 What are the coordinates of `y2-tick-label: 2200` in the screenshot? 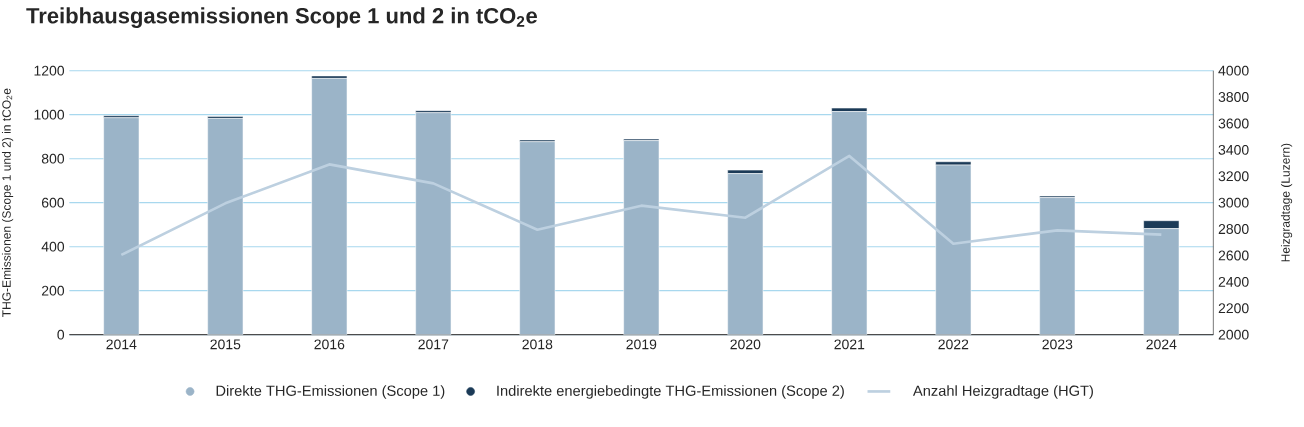 It's located at (1233, 308).